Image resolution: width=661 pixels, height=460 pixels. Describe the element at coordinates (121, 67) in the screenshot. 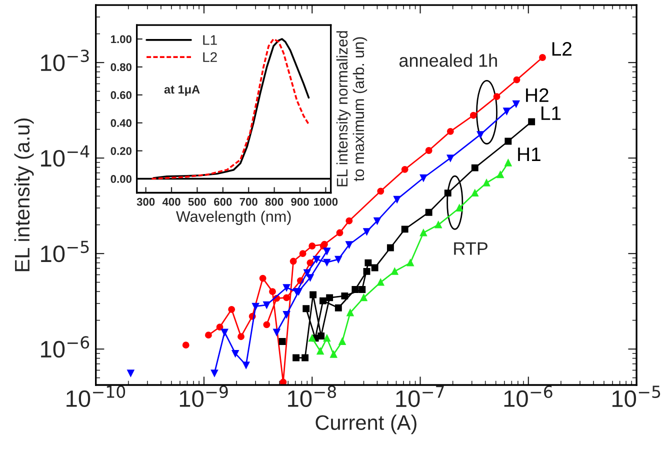

I see `y-tick-label: 0.80` at that location.